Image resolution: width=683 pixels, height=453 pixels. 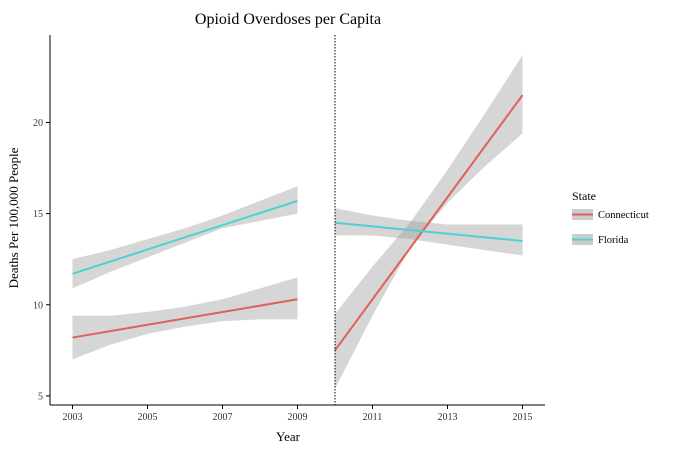 I want to click on x-axis-title: Year, so click(x=288, y=436).